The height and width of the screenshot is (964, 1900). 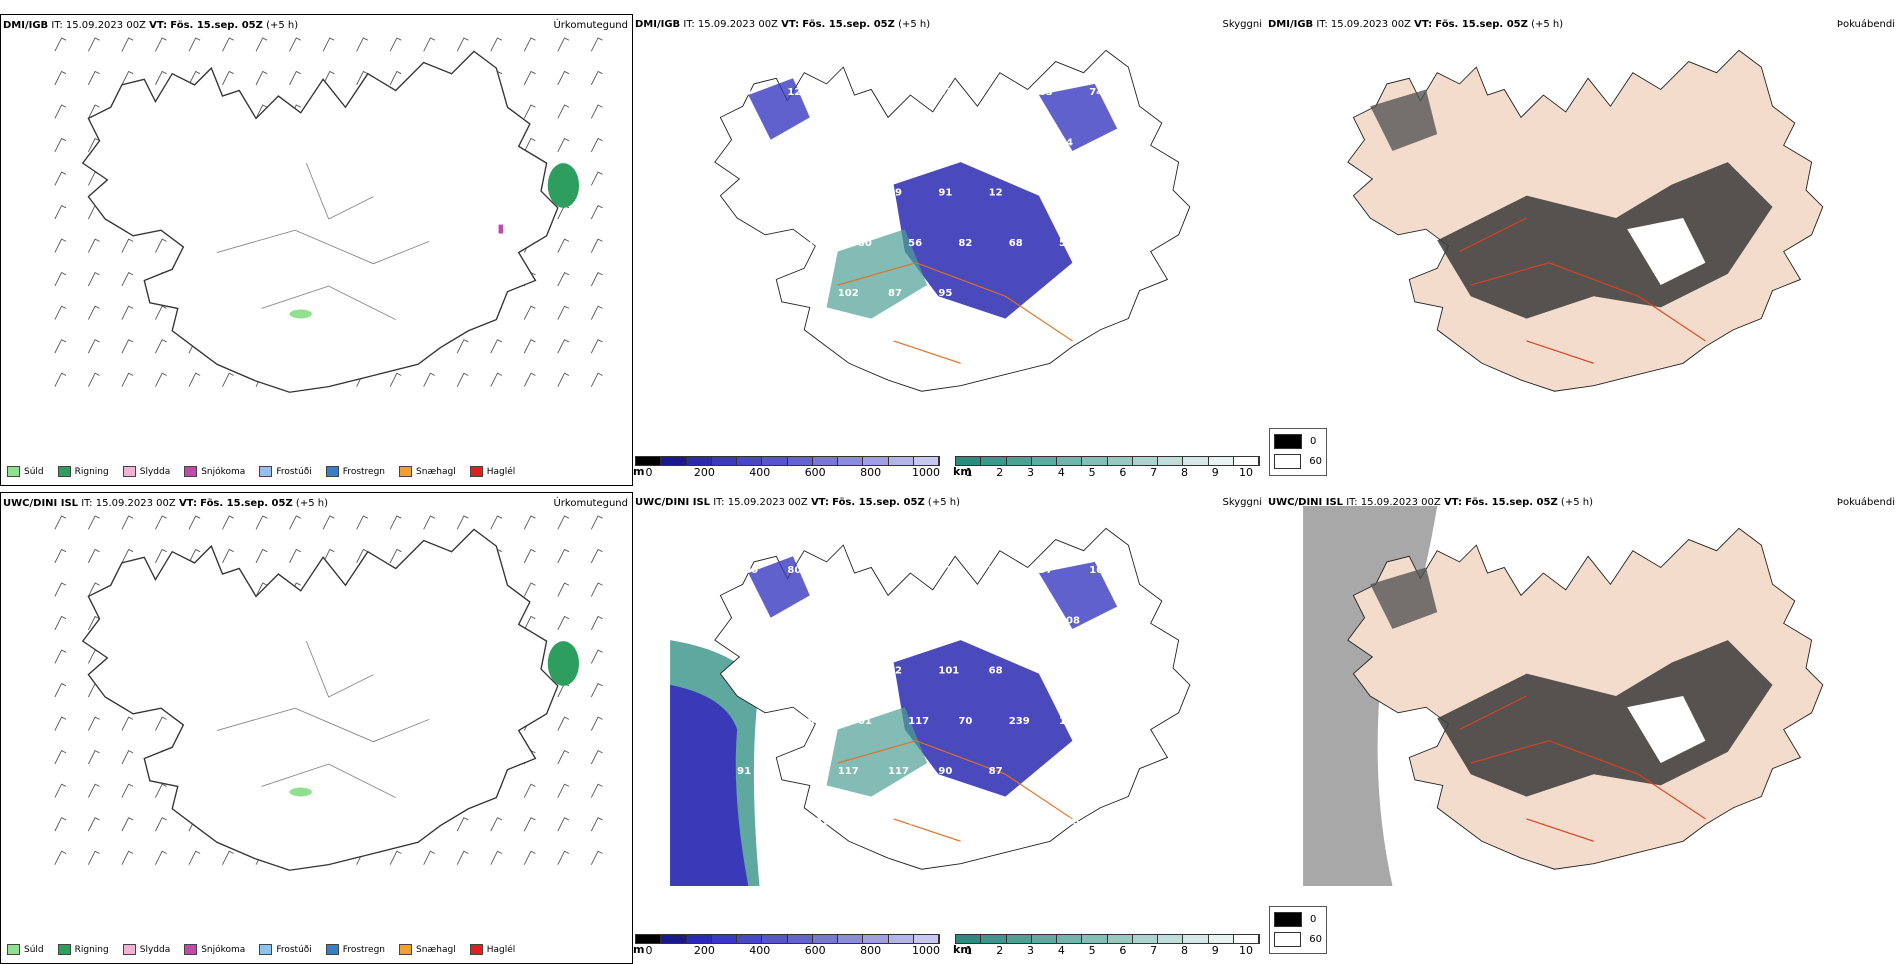 I want to click on legend-item: Rigning, so click(x=83, y=471).